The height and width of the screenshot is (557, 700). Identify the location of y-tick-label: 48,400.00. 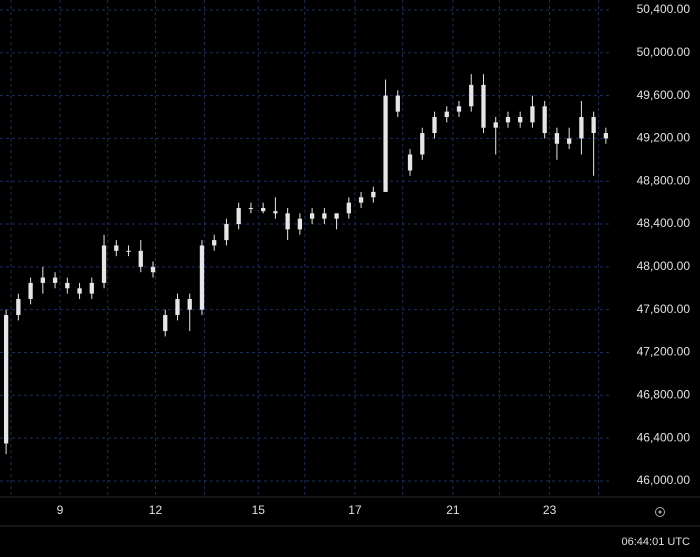
(664, 223).